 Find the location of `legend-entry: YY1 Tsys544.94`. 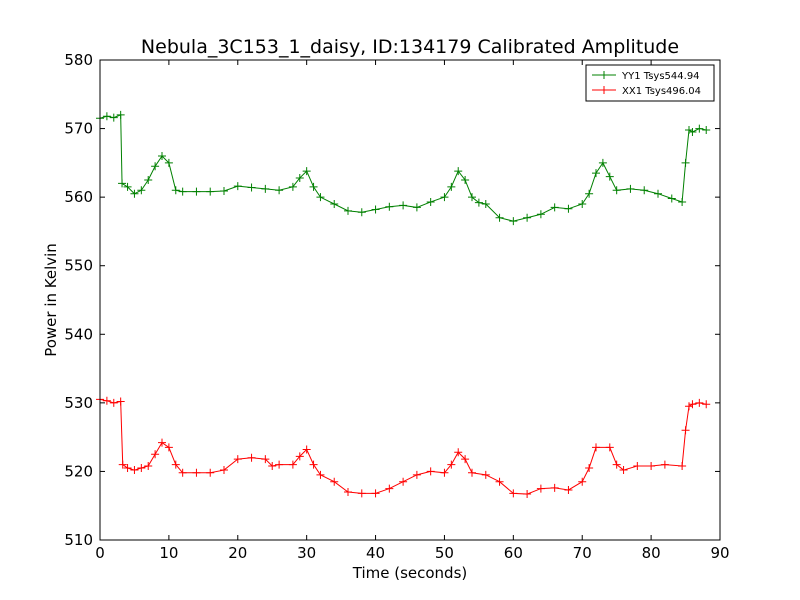

legend-entry: YY1 Tsys544.94 is located at coordinates (646, 76).